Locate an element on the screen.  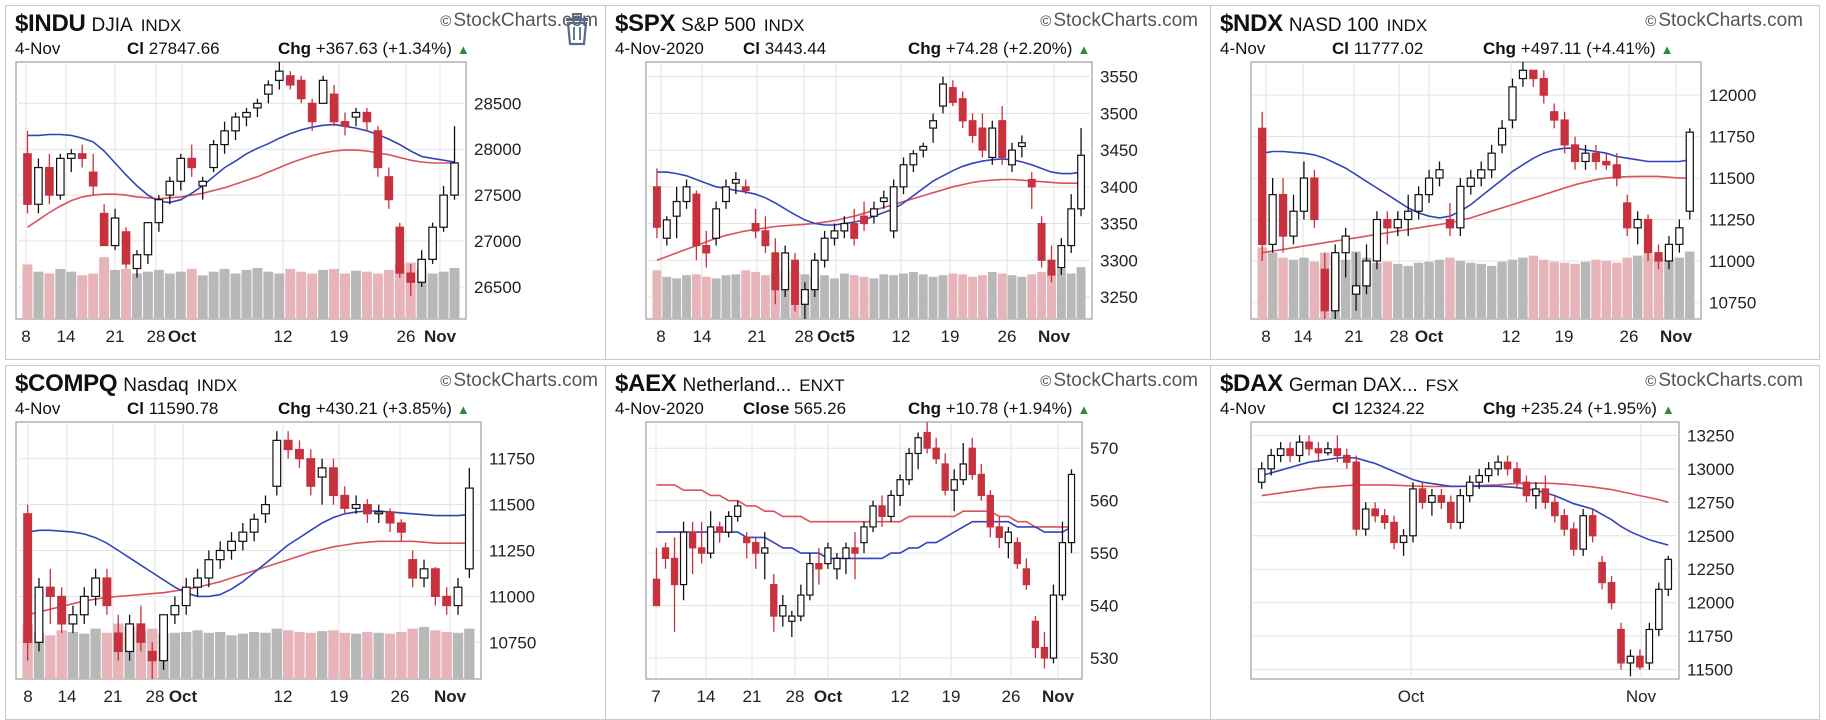
y-tick-label: 560 is located at coordinates (1104, 501).